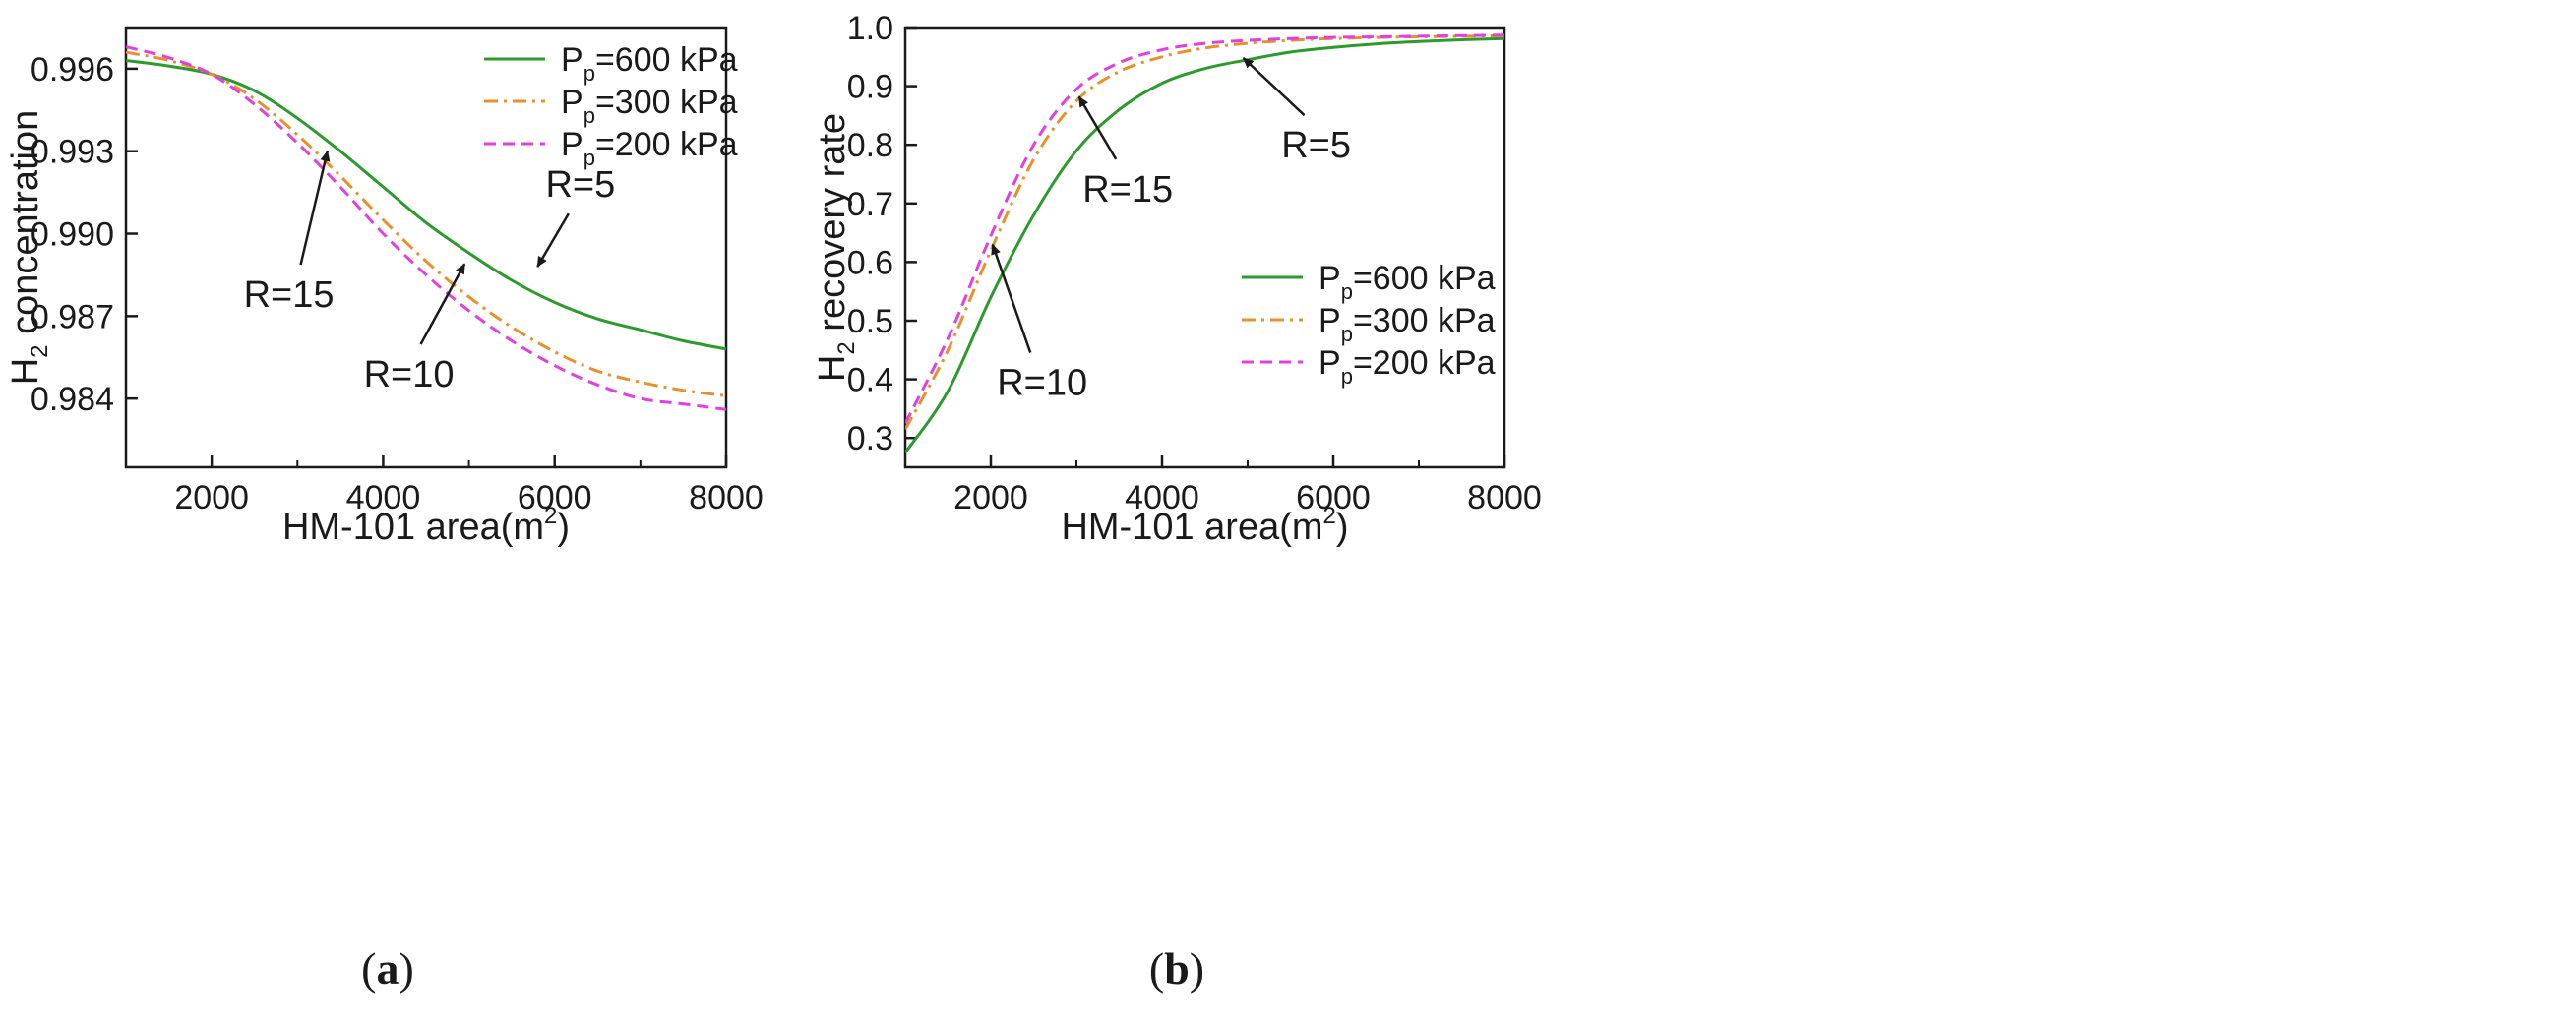 This screenshot has width=2576, height=1025. I want to click on y-tick-label: 0.8, so click(870, 145).